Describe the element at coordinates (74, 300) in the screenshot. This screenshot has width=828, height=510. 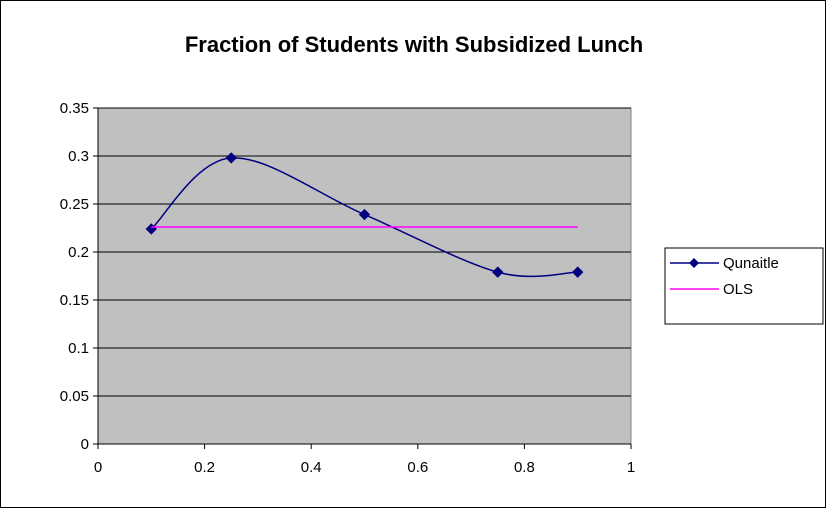
I see `y-tick-label: 0.15` at that location.